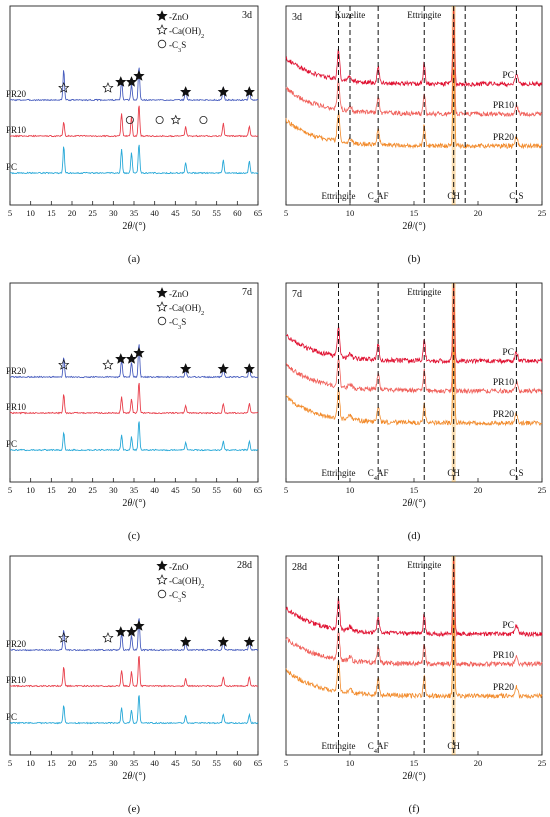  What do you see at coordinates (162, 321) in the screenshot?
I see `c3s-legend-icon` at bounding box center [162, 321].